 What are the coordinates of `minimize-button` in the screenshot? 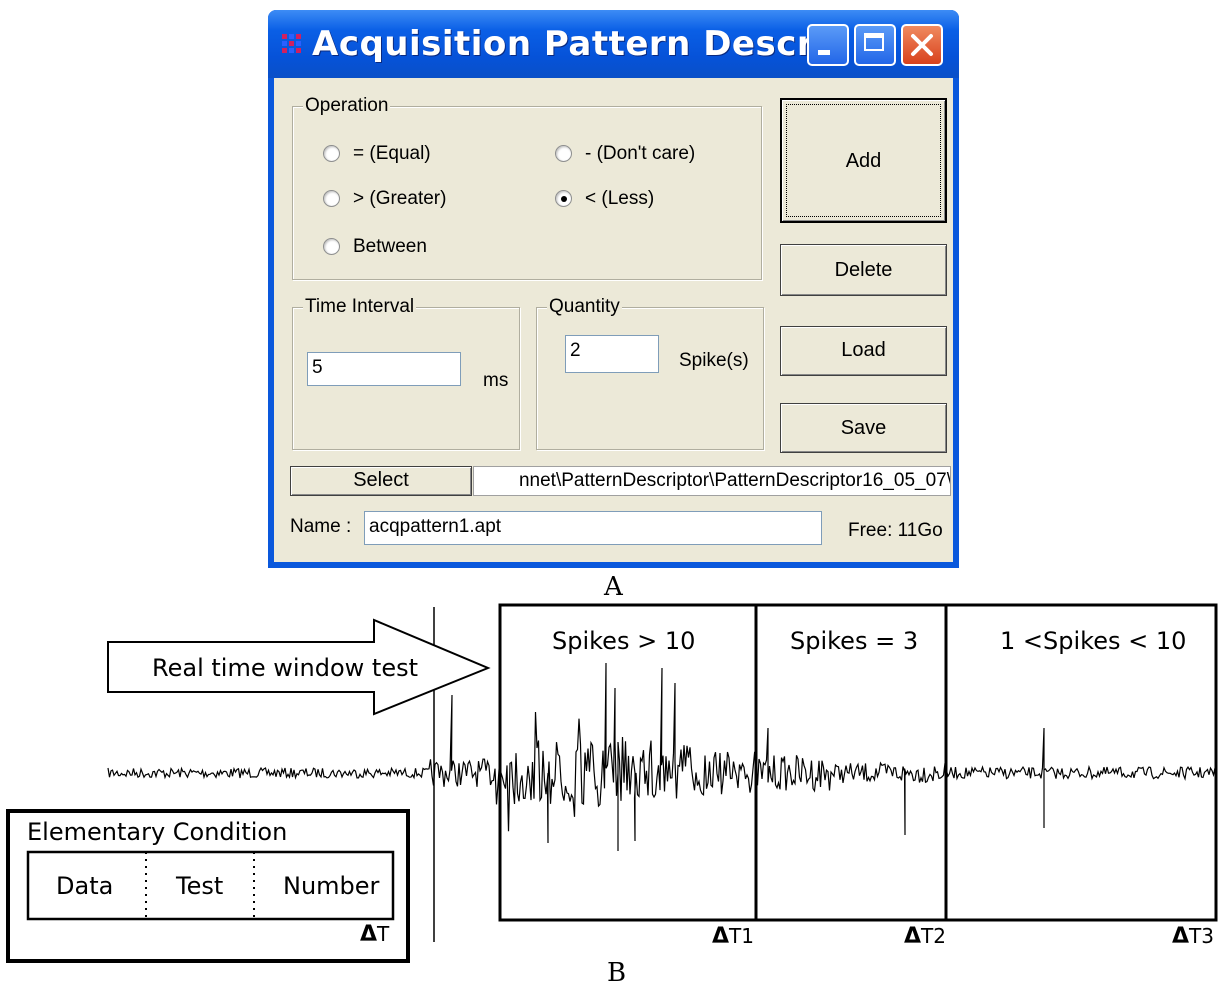 It's located at (828, 45).